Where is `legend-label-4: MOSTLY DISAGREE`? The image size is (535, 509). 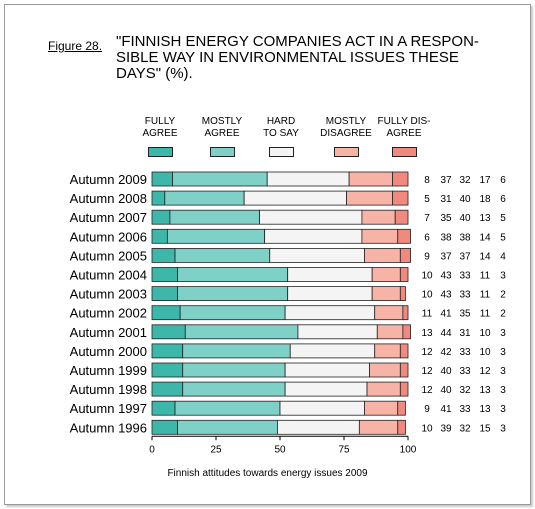
legend-label-4: MOSTLY DISAGREE is located at coordinates (346, 128).